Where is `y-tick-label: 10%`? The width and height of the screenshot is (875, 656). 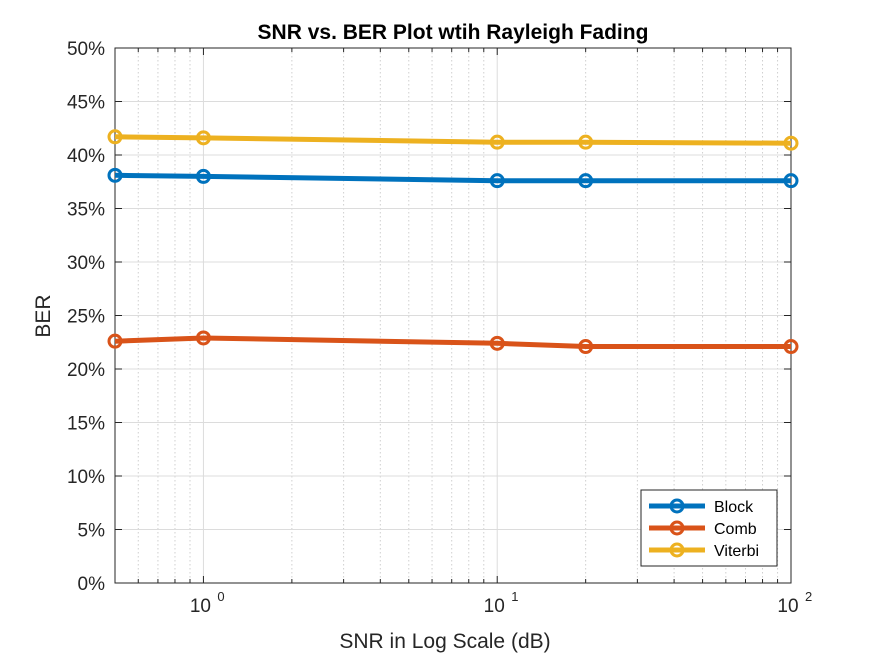 y-tick-label: 10% is located at coordinates (86, 477).